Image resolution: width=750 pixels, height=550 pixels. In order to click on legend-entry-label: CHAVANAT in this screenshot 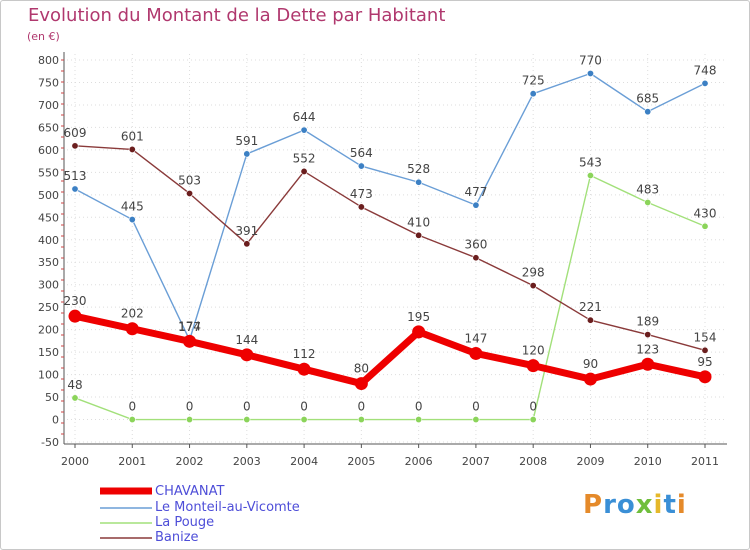, I will do `click(190, 491)`.